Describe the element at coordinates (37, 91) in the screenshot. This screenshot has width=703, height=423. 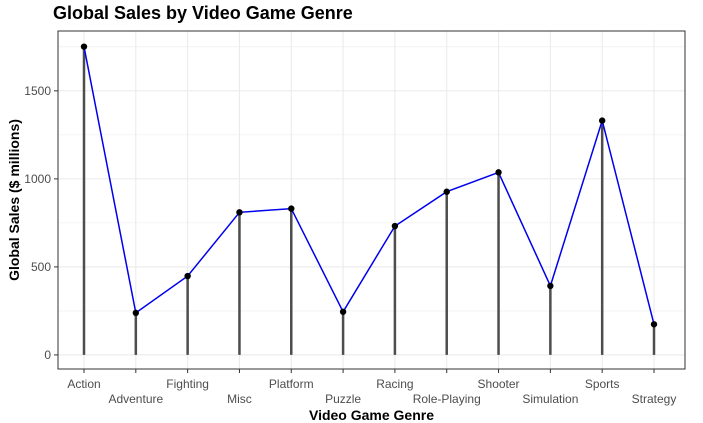
I see `y-tick-label: 1500` at that location.